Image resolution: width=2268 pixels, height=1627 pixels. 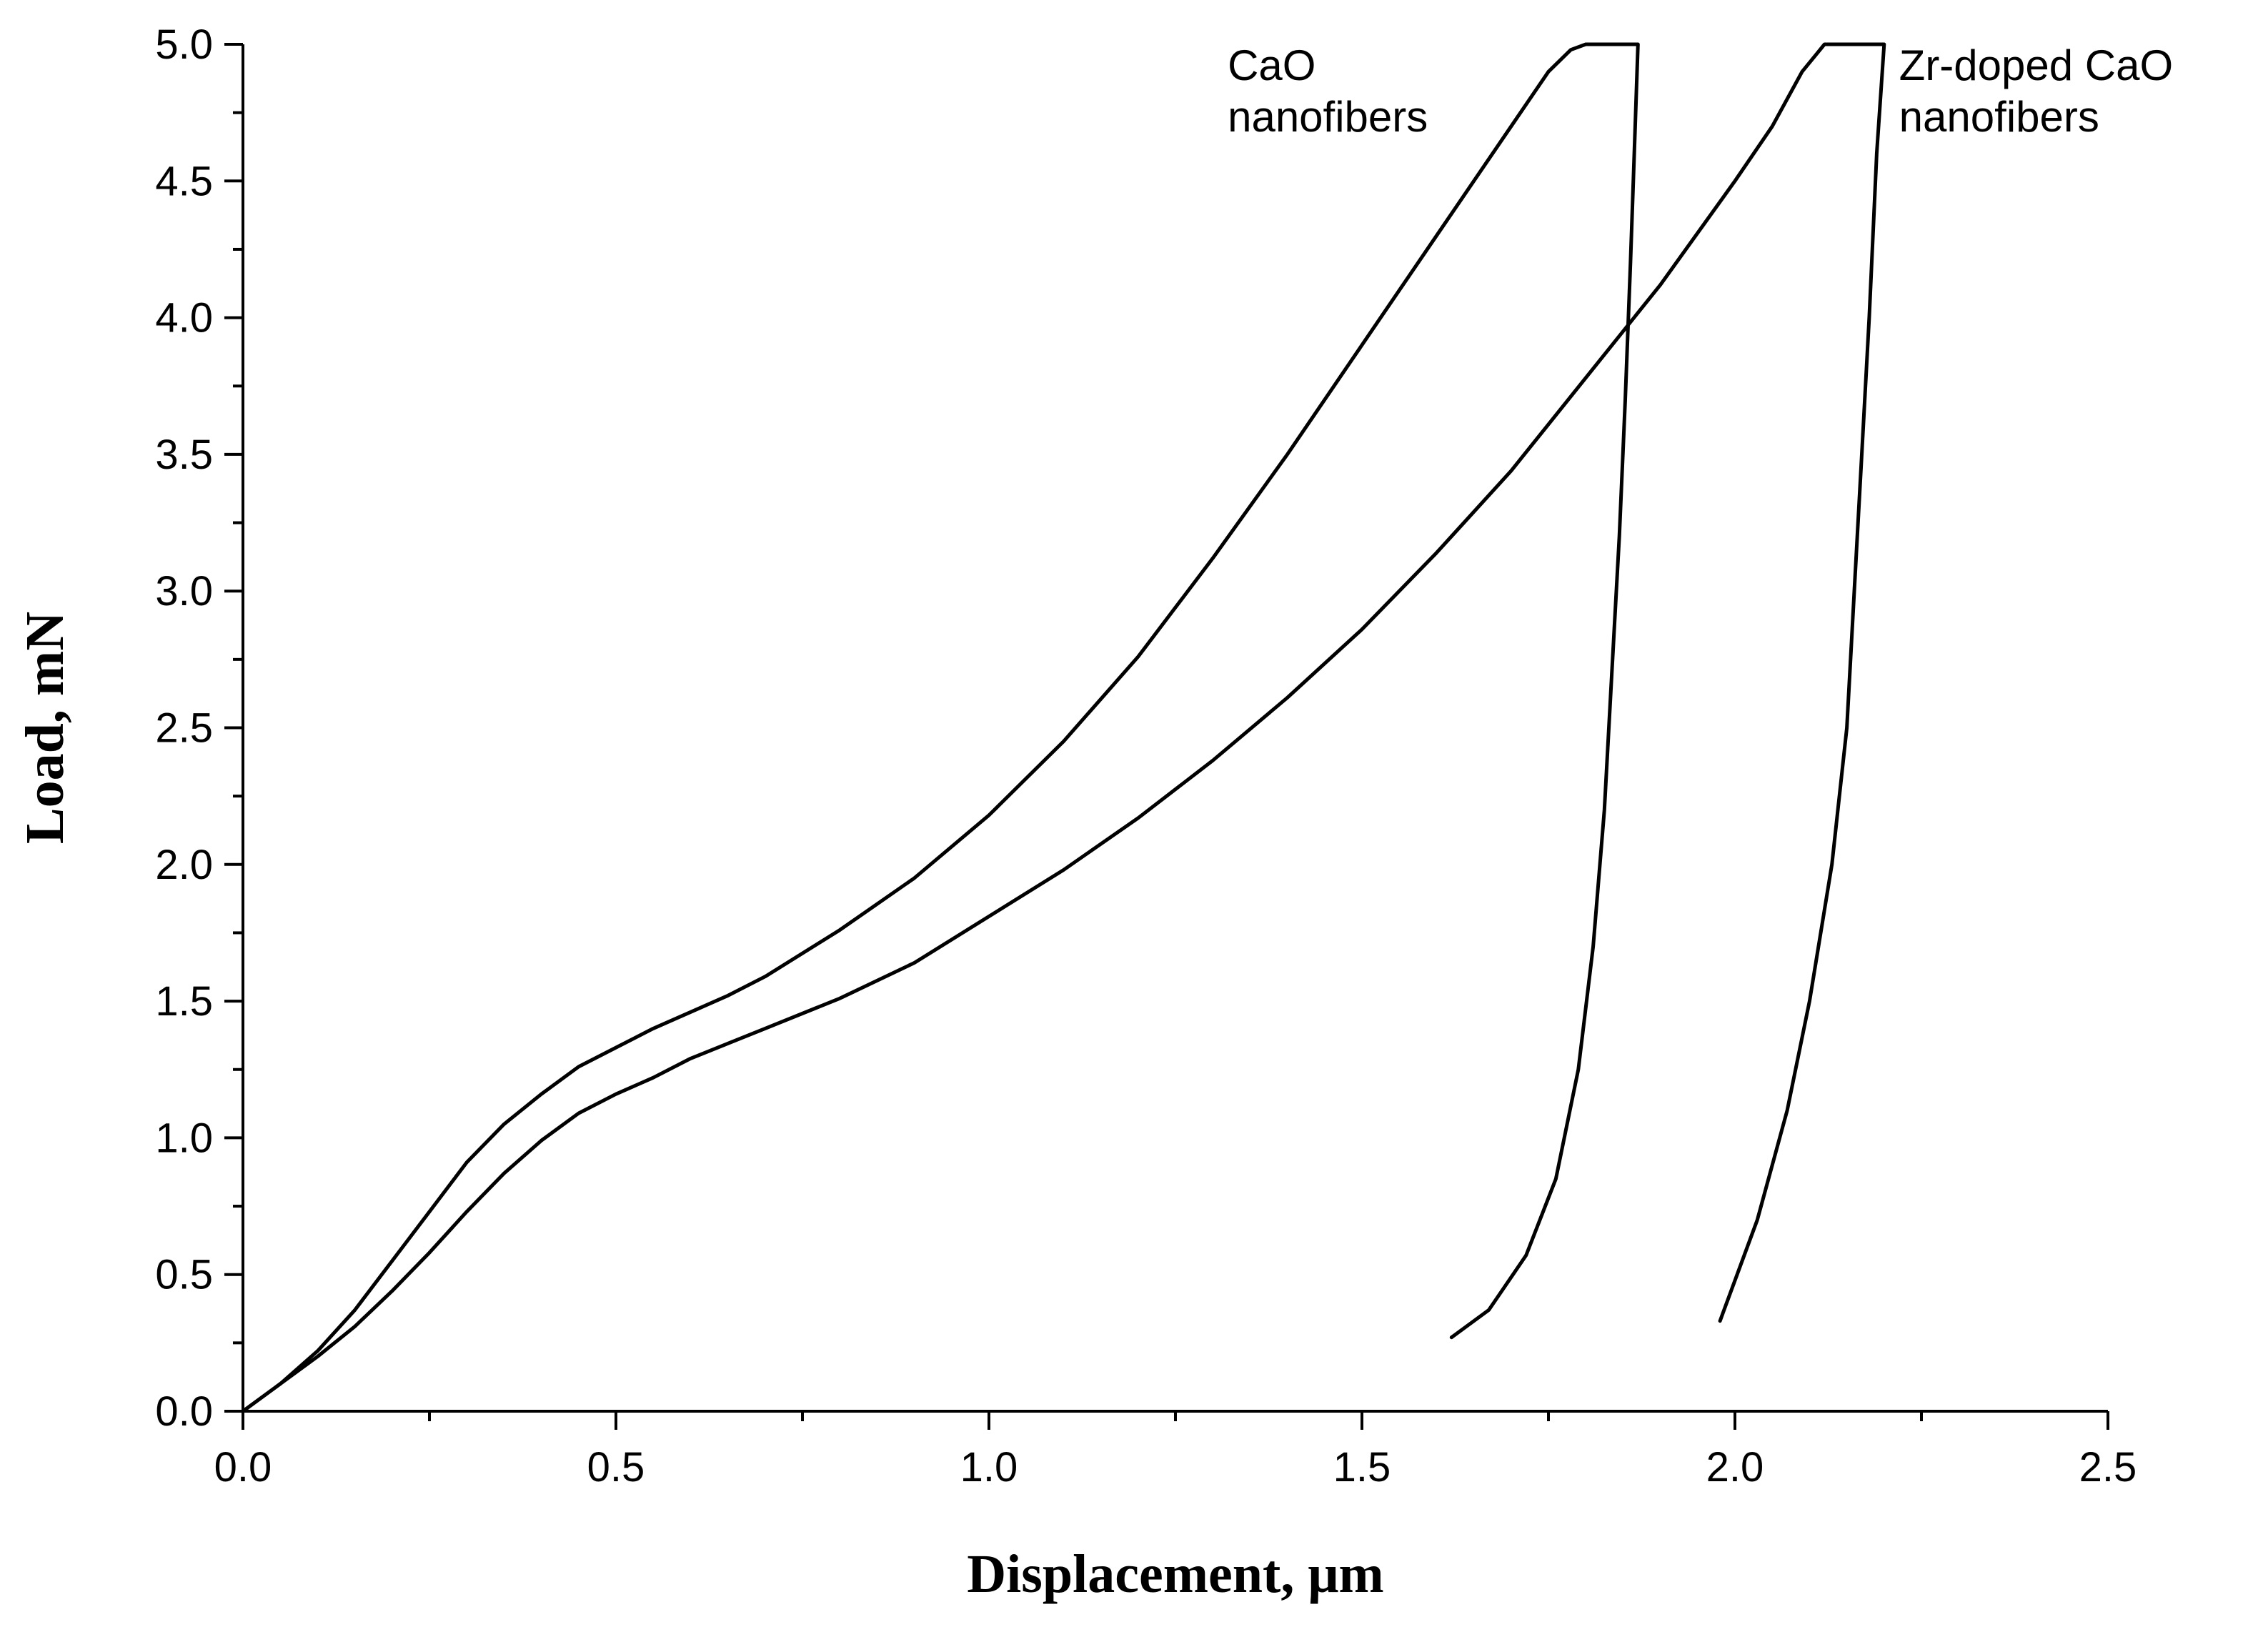 What do you see at coordinates (184, 1411) in the screenshot?
I see `y-tick-label: 0.0` at bounding box center [184, 1411].